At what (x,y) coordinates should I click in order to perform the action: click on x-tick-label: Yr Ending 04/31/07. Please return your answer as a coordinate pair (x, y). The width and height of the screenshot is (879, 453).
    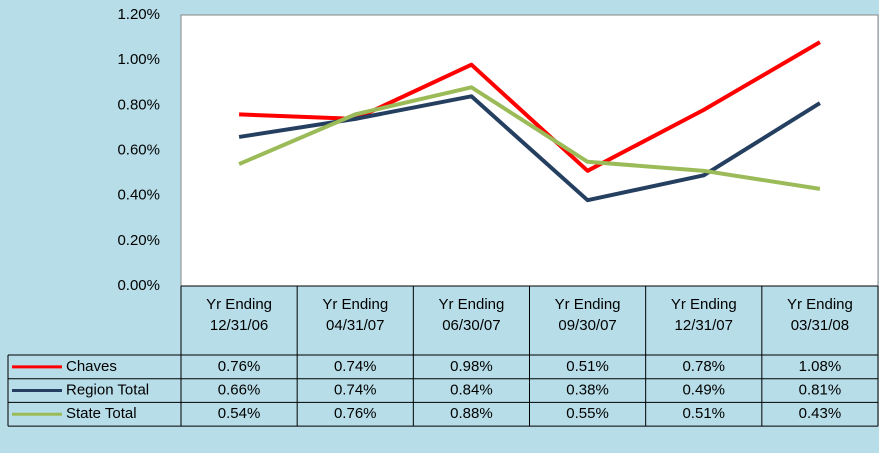
    Looking at the image, I should click on (355, 315).